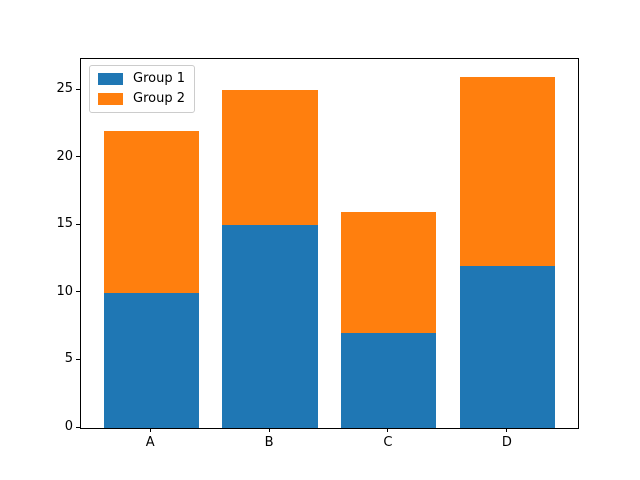 This screenshot has height=480, width=640. Describe the element at coordinates (142, 89) in the screenshot. I see `legend: Group 1 Group 2` at that location.